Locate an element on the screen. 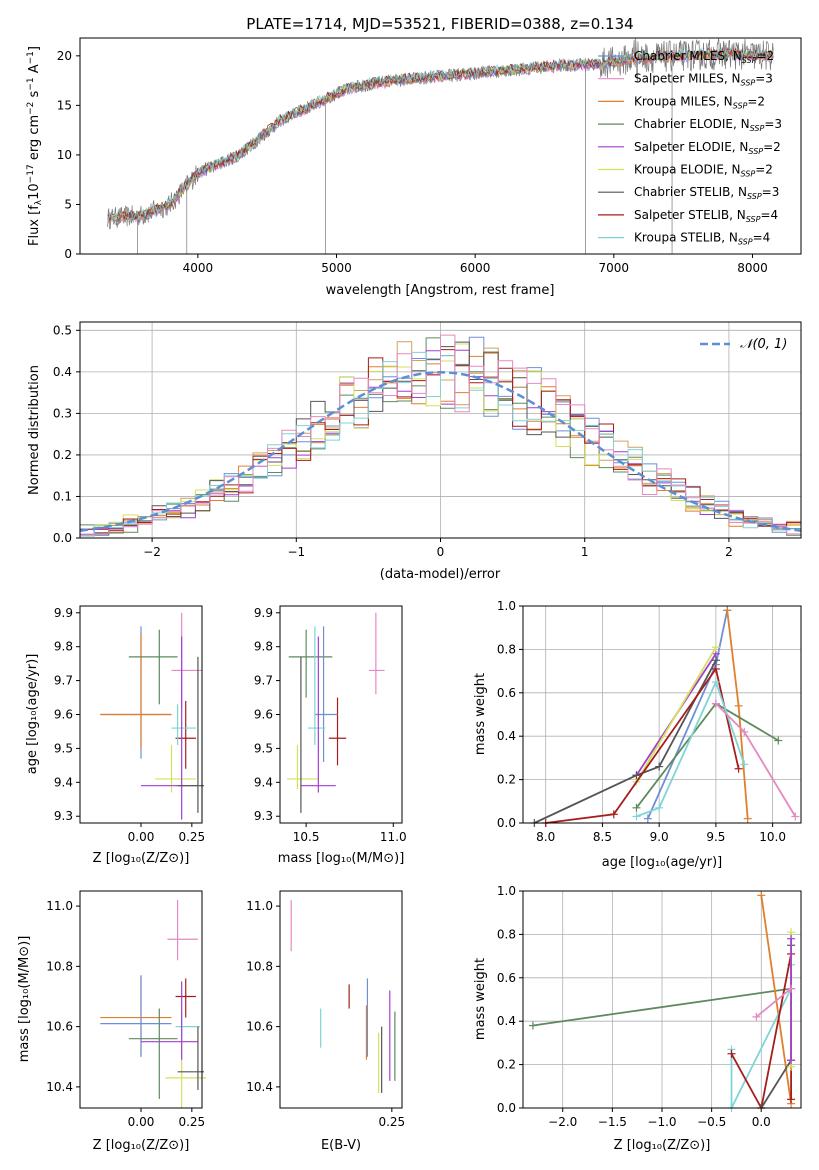 This screenshot has width=819, height=1170. residuals-legend: 𝒩(0, 1) is located at coordinates (743, 344).